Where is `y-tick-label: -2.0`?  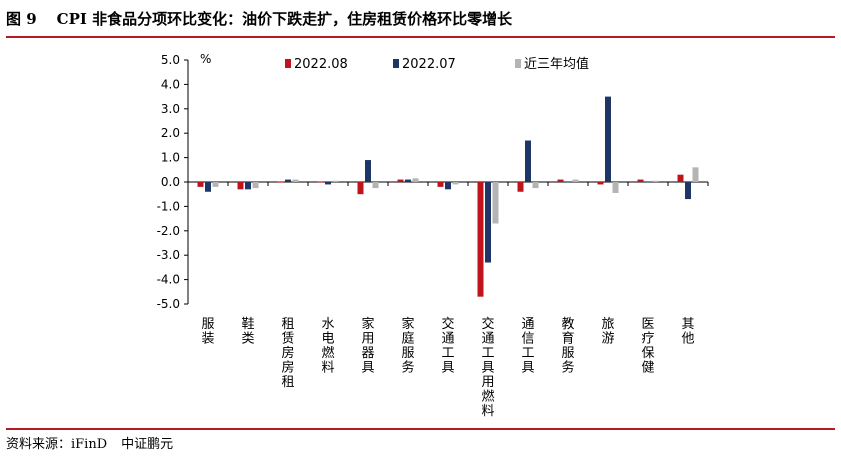
y-tick-label: -2.0 is located at coordinates (168, 231).